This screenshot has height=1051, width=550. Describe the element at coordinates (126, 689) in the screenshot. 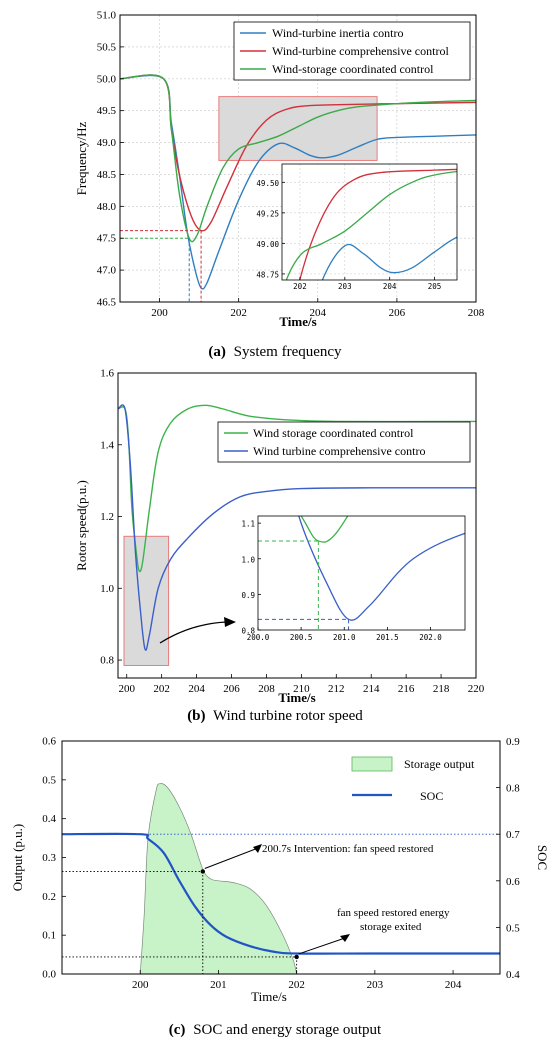

I see `b-x-tick-label-0: 200` at that location.